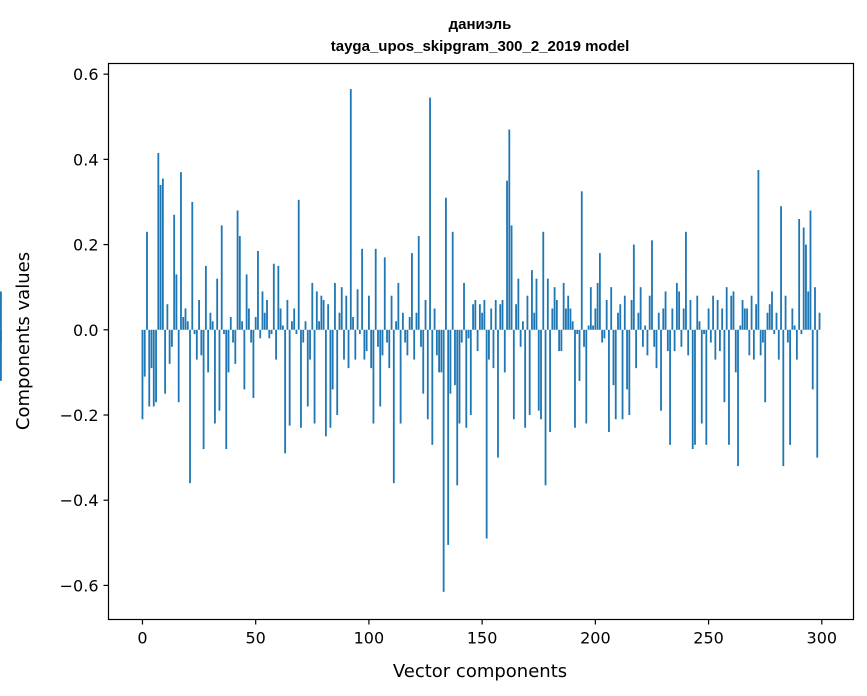  Describe the element at coordinates (256, 638) in the screenshot. I see `x-tick-label: 50` at that location.